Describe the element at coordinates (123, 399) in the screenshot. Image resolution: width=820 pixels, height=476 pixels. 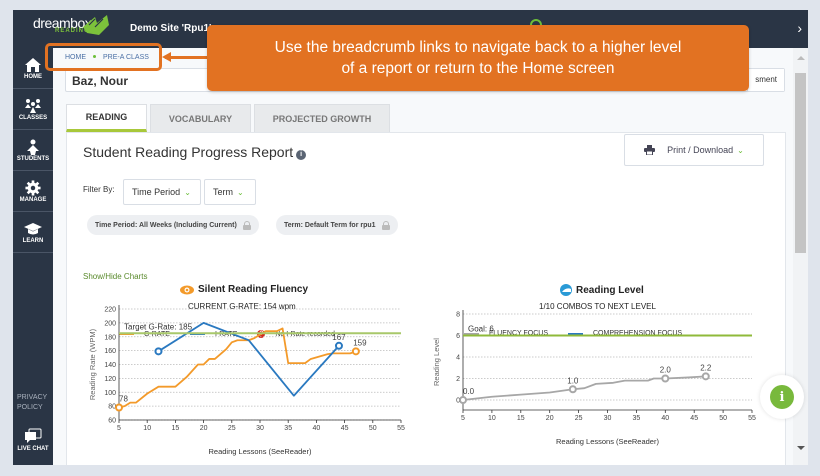
I see `svg-text: 78` at that location.